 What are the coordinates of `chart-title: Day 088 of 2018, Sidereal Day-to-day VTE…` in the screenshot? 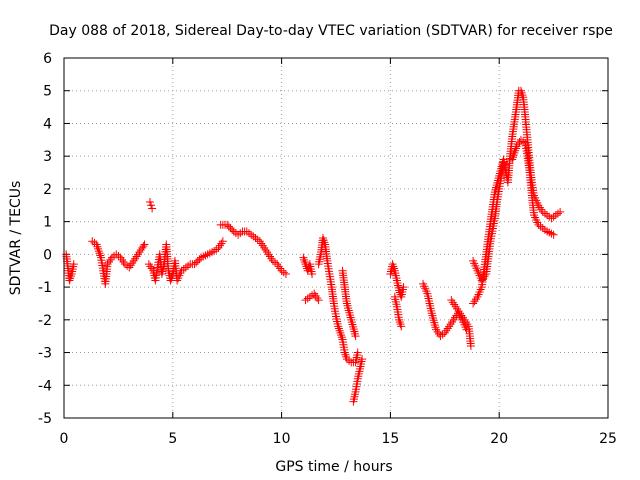 It's located at (331, 31).